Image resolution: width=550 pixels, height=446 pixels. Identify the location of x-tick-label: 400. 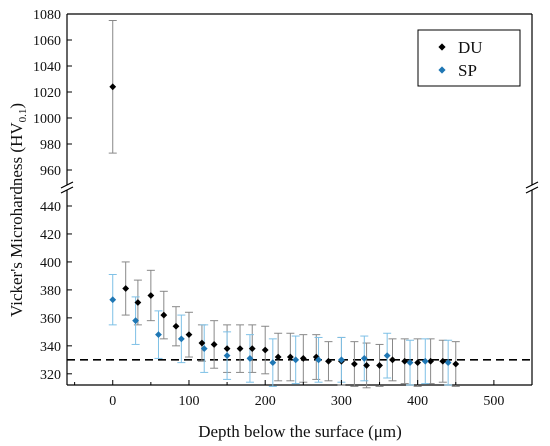
(417, 401).